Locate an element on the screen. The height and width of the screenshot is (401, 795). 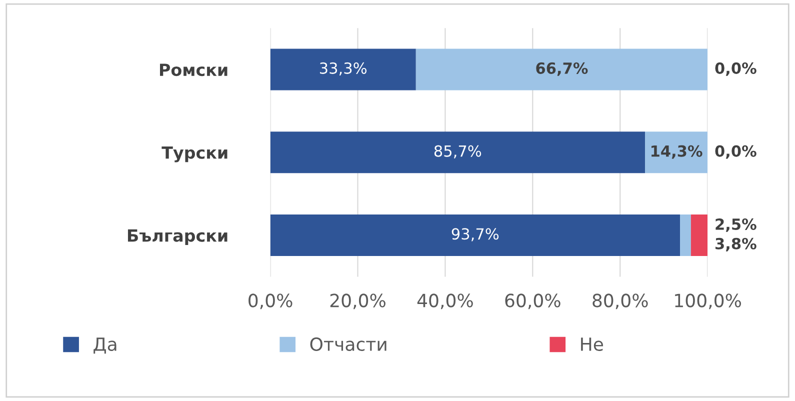
x-tick-label: 40,0% is located at coordinates (445, 302).